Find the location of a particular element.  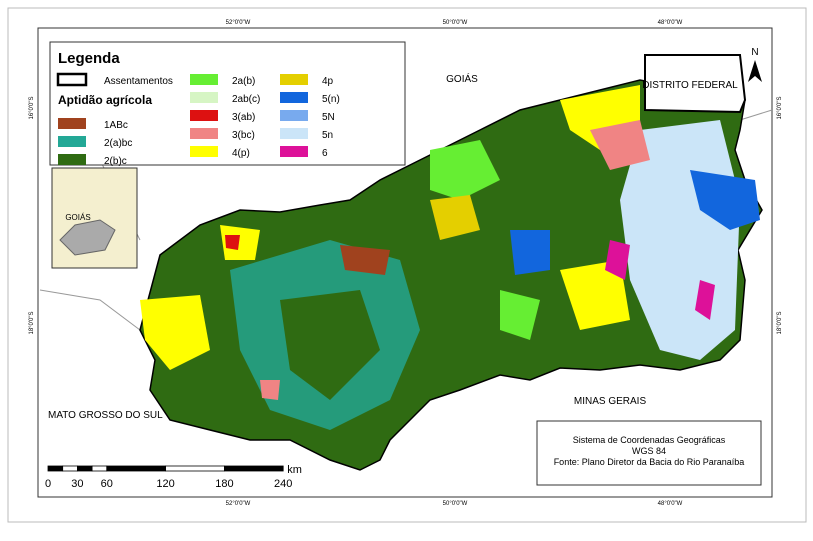

df-box: DISTRITO FEDERAL is located at coordinates (694, 84).